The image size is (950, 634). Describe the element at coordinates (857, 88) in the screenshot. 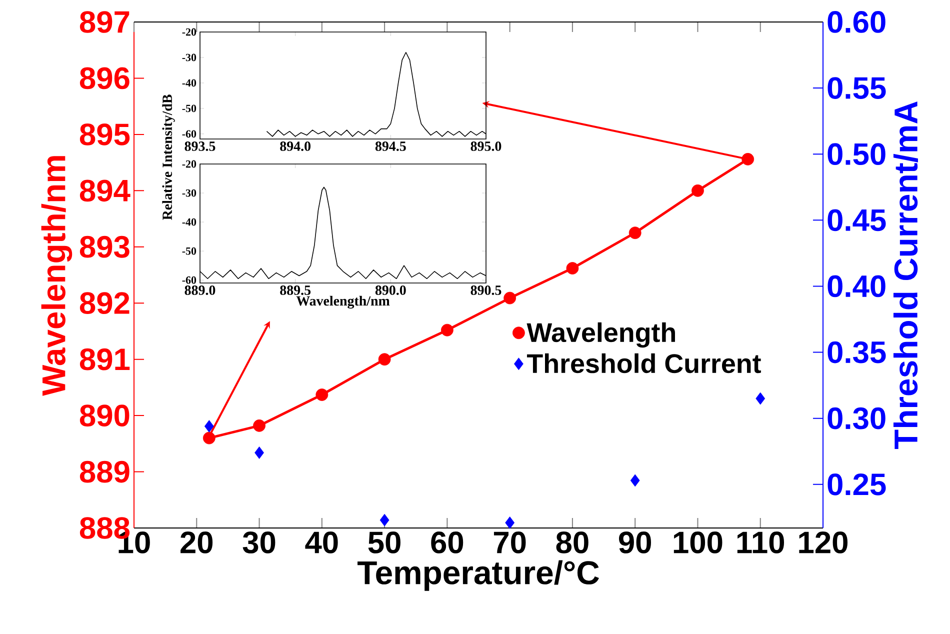

I see `y2-tick-label: 0.55` at that location.